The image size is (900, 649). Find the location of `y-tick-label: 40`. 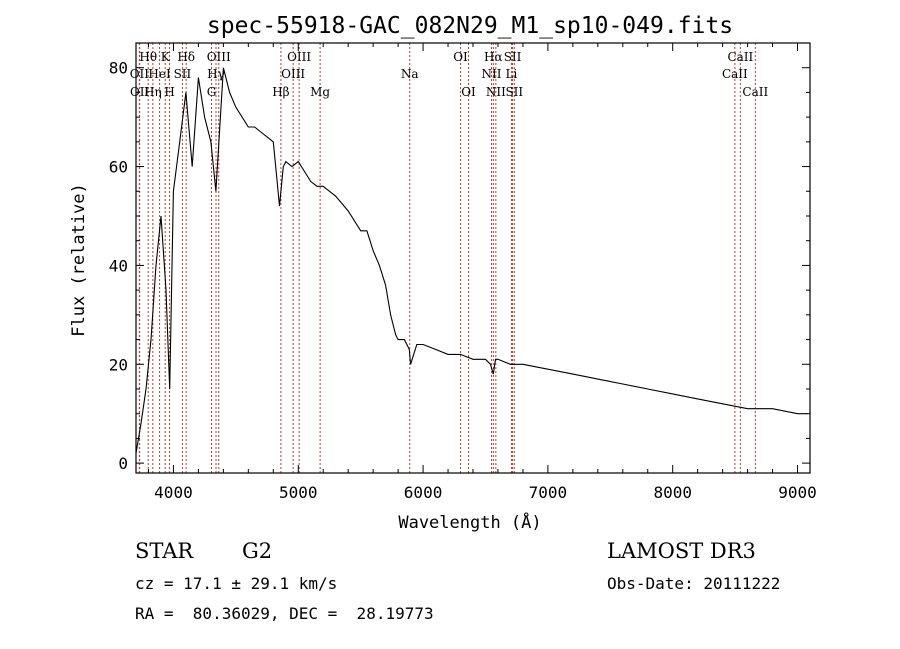

y-tick-label: 40 is located at coordinates (118, 265).